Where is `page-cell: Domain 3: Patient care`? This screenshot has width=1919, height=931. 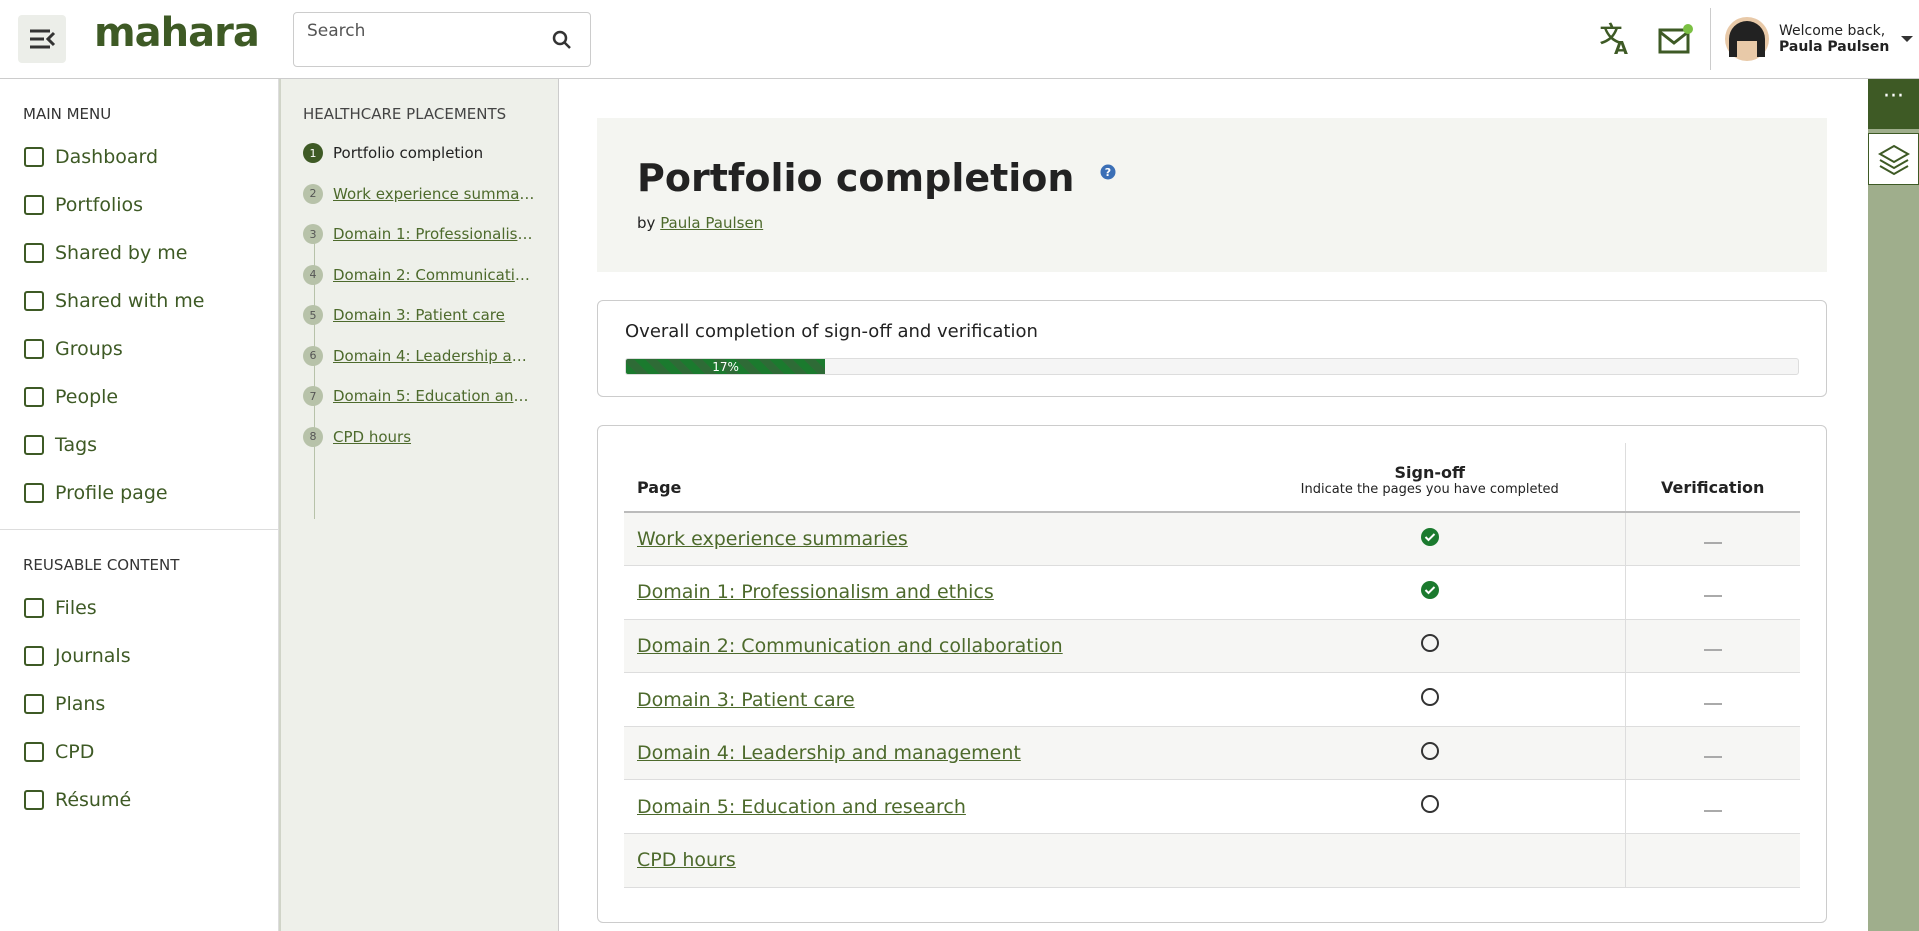
page-cell: Domain 3: Patient care is located at coordinates (929, 699).